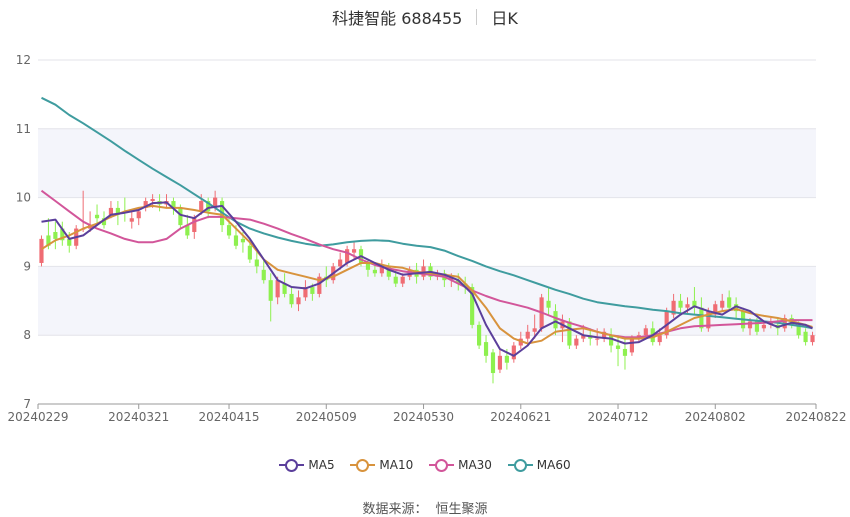  Describe the element at coordinates (27, 335) in the screenshot. I see `y-tick-label: 8` at that location.